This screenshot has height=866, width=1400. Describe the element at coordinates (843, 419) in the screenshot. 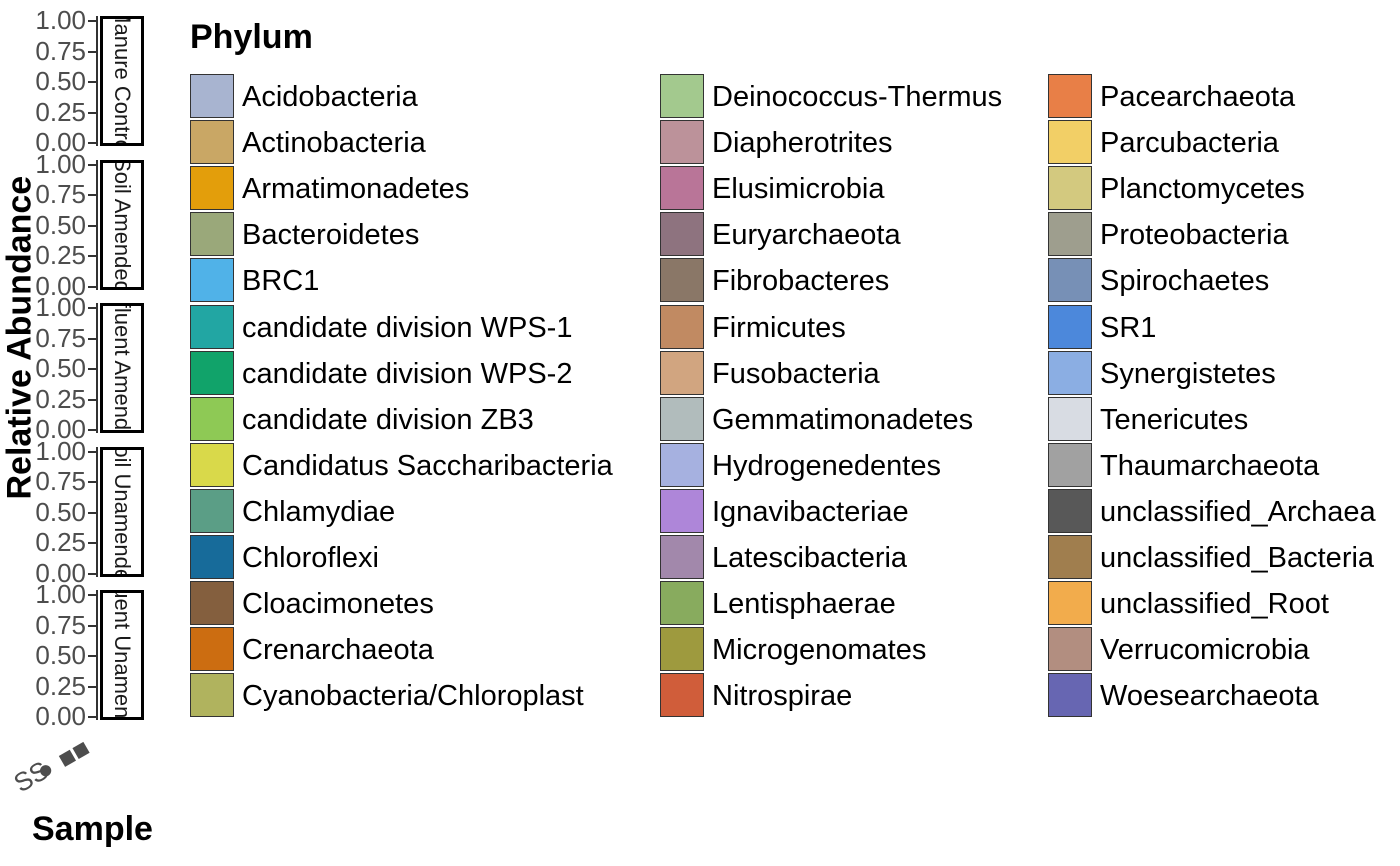

I see `legend-label: Gemmatimonadetes` at that location.